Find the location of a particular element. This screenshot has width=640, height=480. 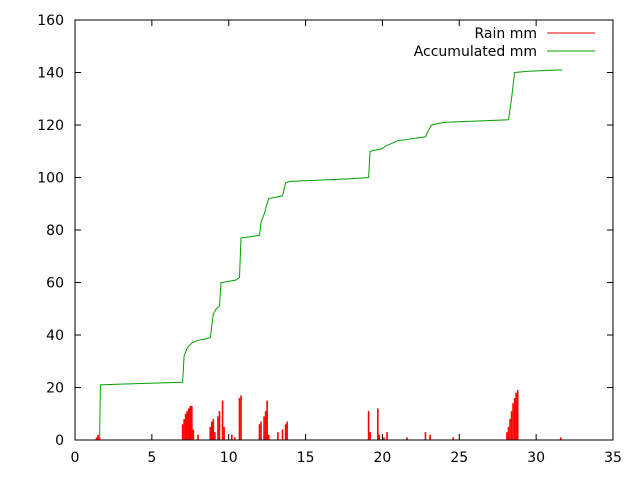

x-tick-label: 25 is located at coordinates (459, 458).